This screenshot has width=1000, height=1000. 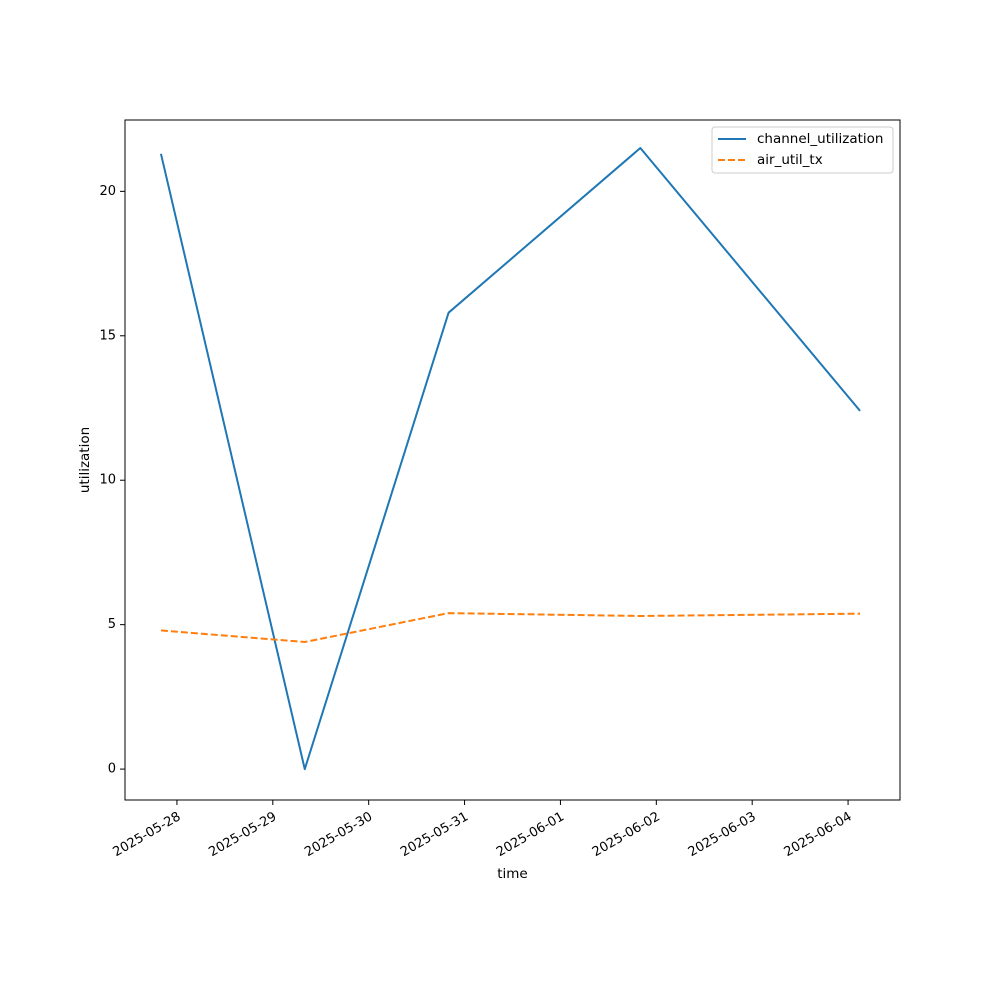 I want to click on y-axis-ticks: 0 5 10 15 20, so click(x=112, y=480).